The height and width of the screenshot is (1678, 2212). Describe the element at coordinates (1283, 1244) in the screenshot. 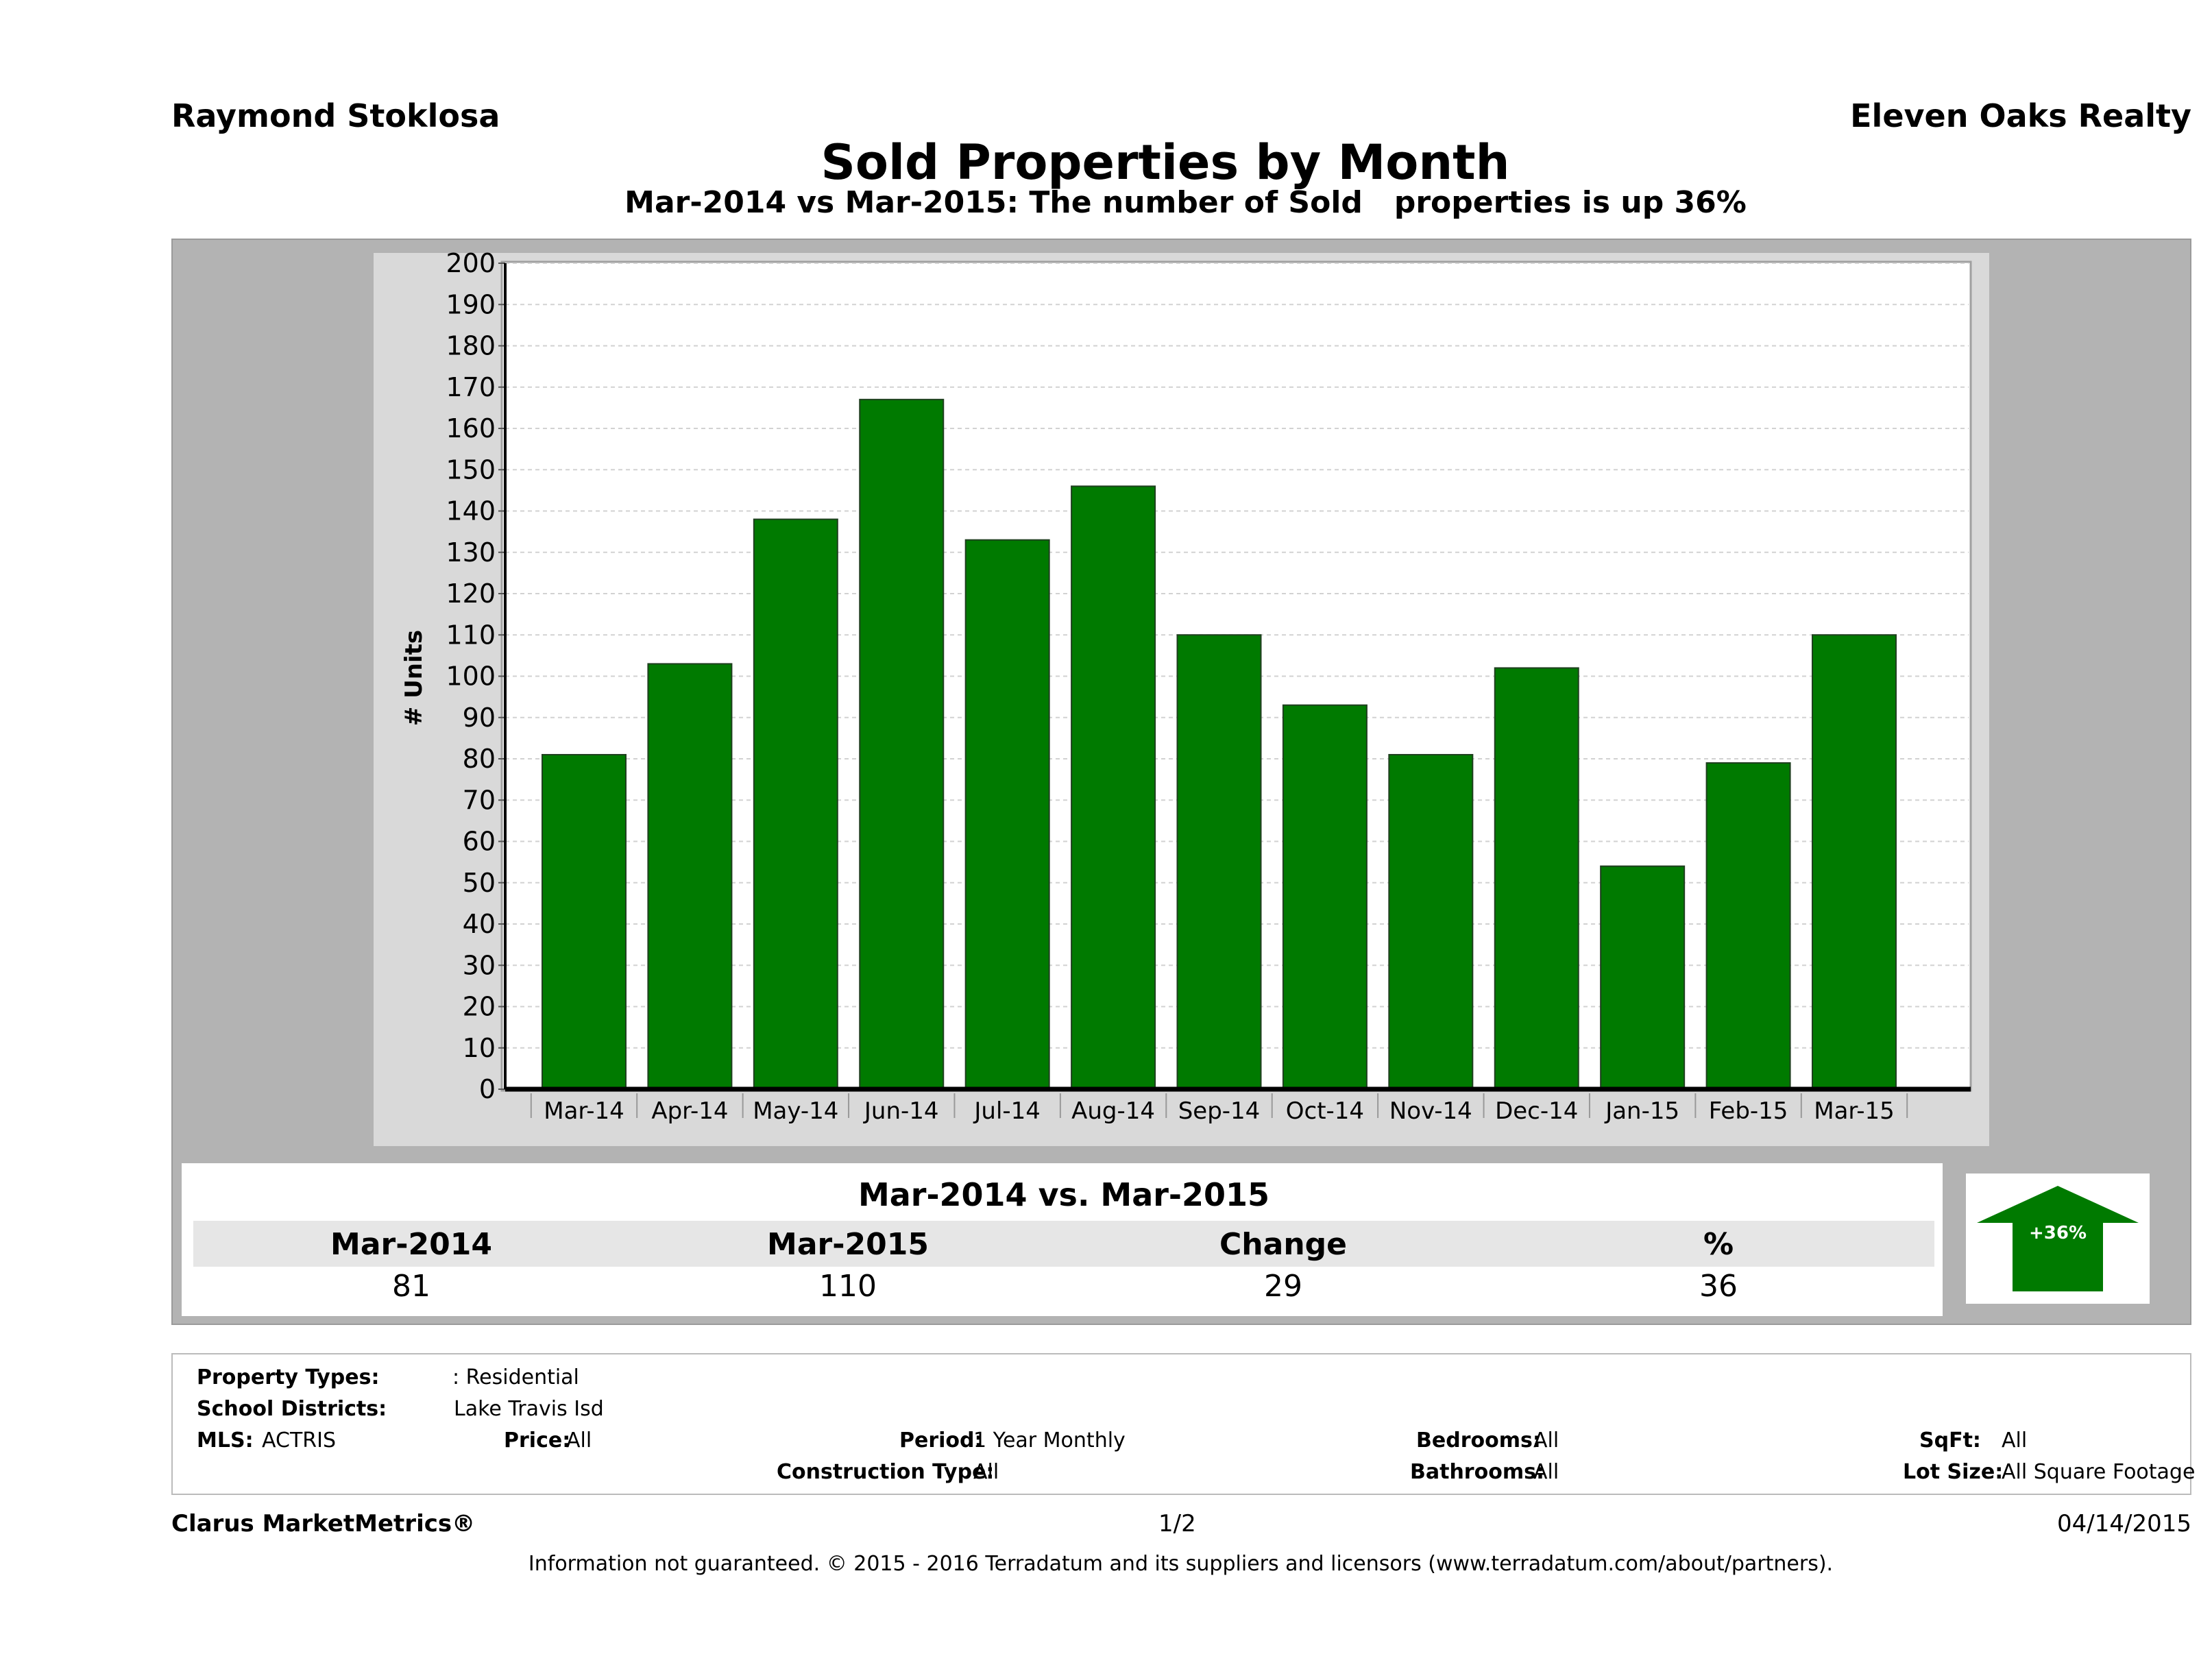

I see `summary-header-change: Change` at that location.